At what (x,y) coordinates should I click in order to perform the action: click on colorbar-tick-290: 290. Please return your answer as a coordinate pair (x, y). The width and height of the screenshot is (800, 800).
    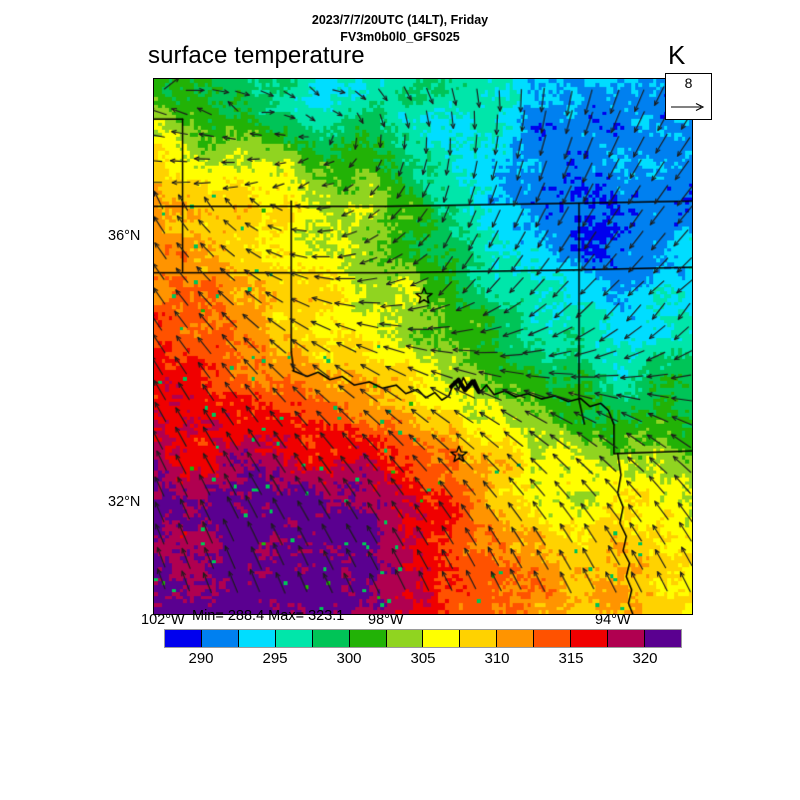
    Looking at the image, I should click on (201, 658).